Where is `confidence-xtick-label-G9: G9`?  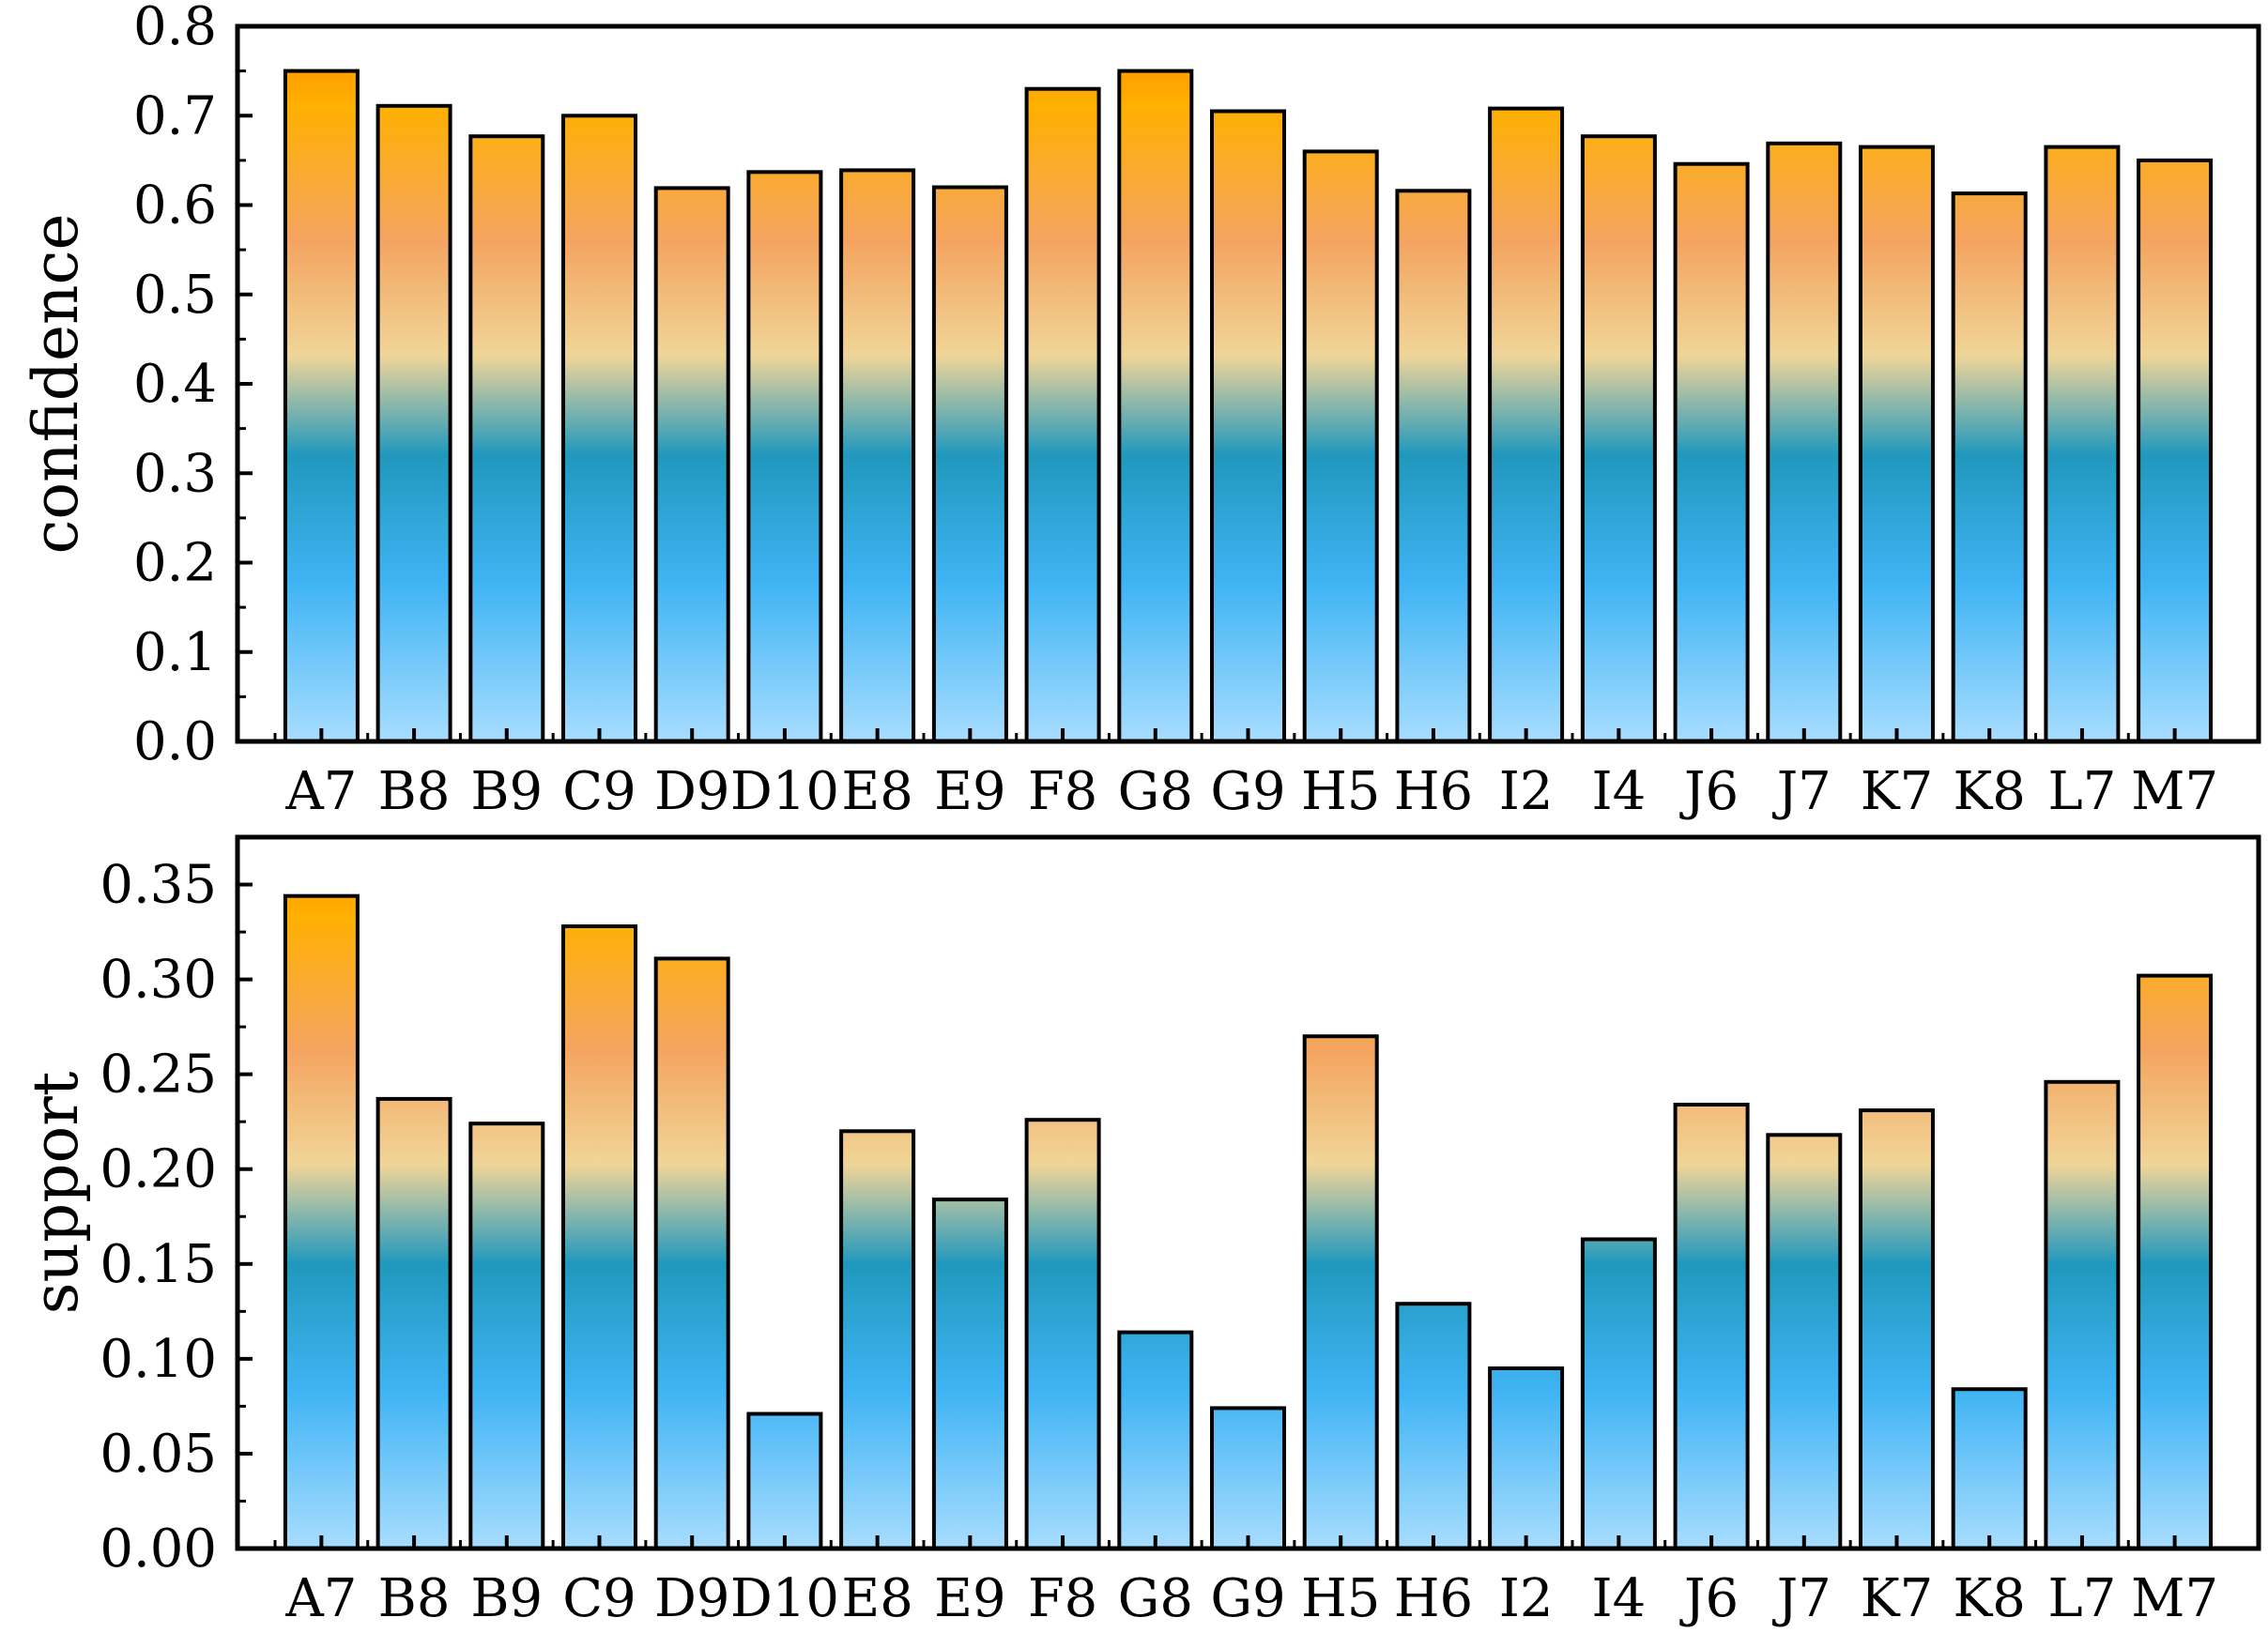 confidence-xtick-label-G9: G9 is located at coordinates (1247, 791).